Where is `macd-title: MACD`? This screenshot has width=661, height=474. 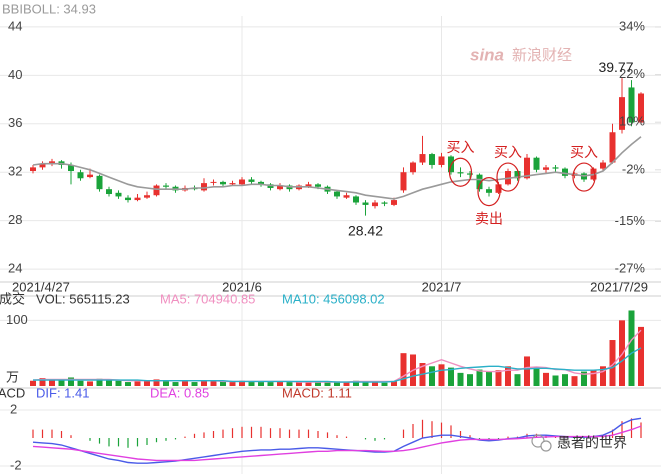
macd-title: MACD is located at coordinates (12, 392).